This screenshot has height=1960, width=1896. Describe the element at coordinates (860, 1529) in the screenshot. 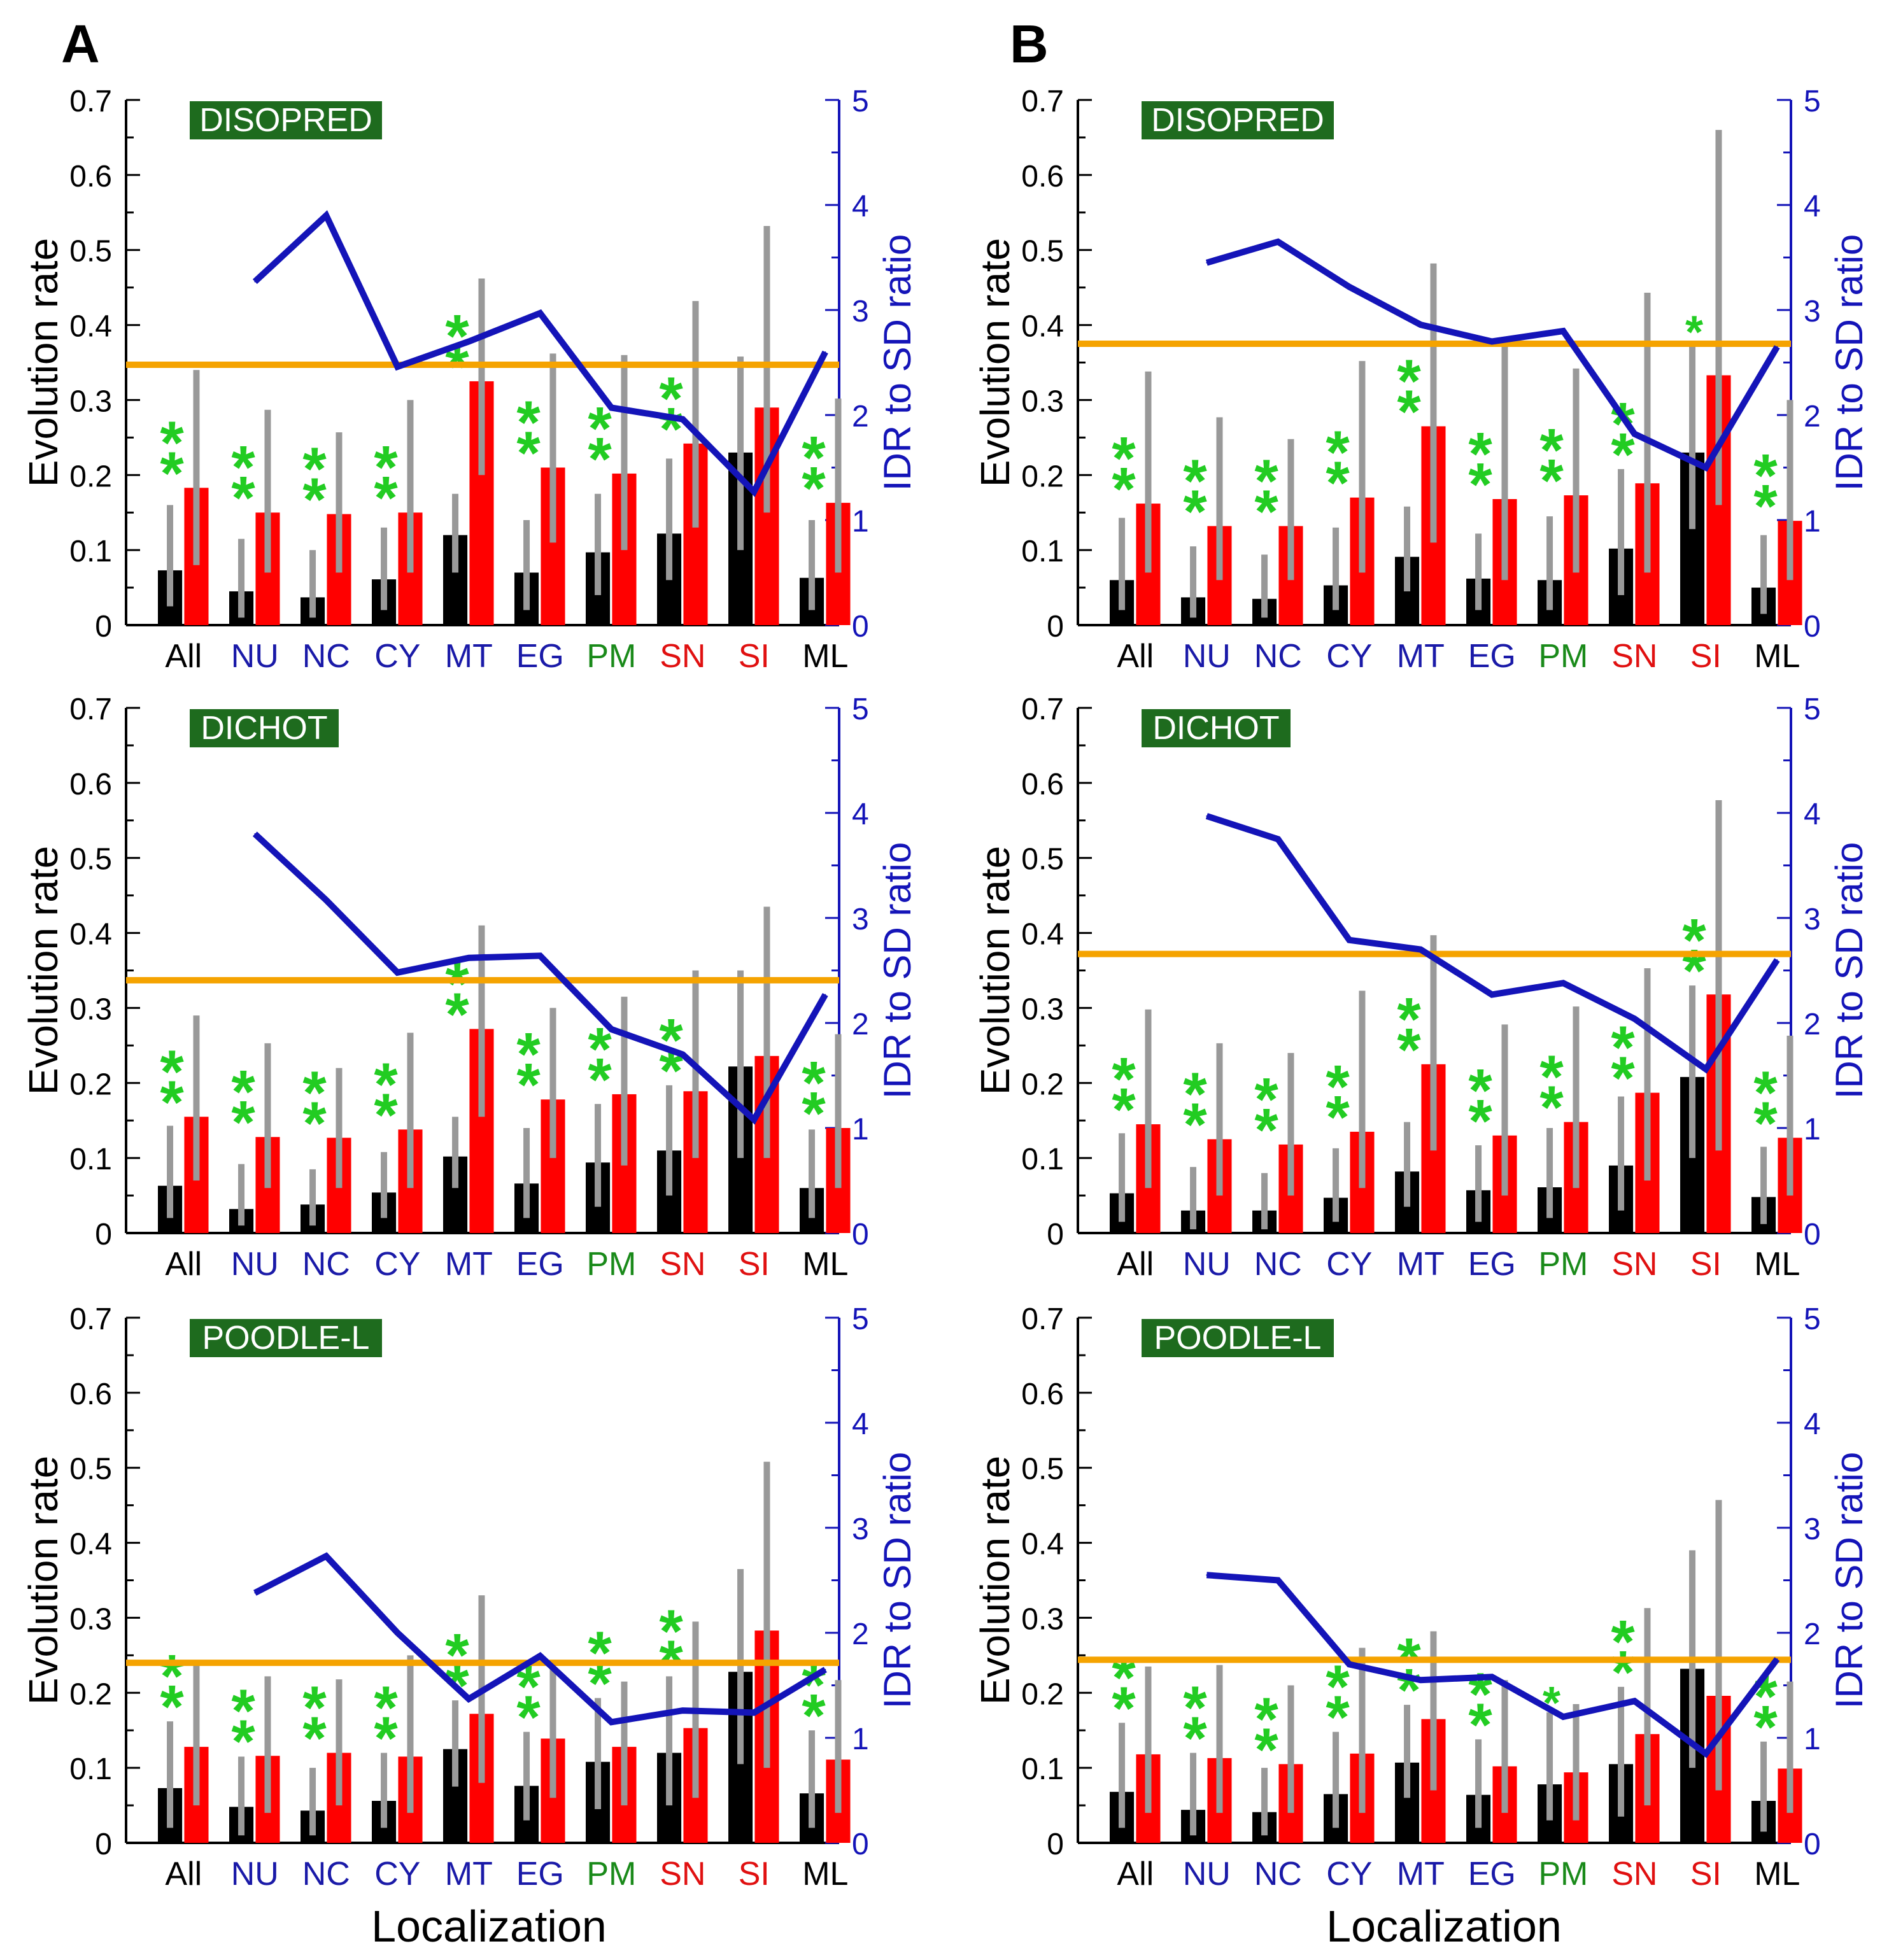

I see `y2-tick-label: 3` at that location.